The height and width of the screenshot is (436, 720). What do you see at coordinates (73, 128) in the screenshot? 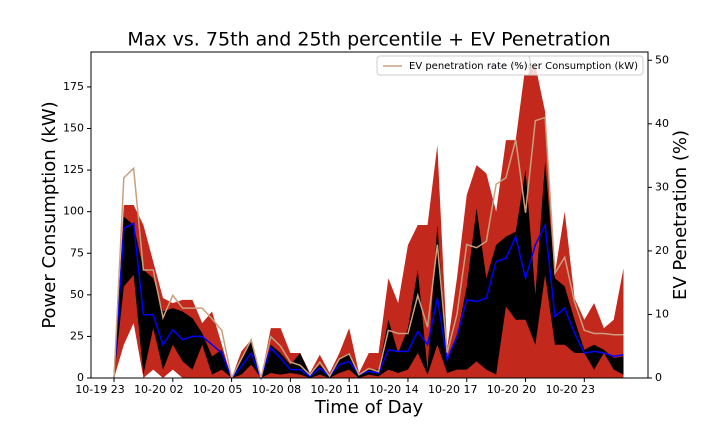
I see `y-tick-label: 150` at bounding box center [73, 128].